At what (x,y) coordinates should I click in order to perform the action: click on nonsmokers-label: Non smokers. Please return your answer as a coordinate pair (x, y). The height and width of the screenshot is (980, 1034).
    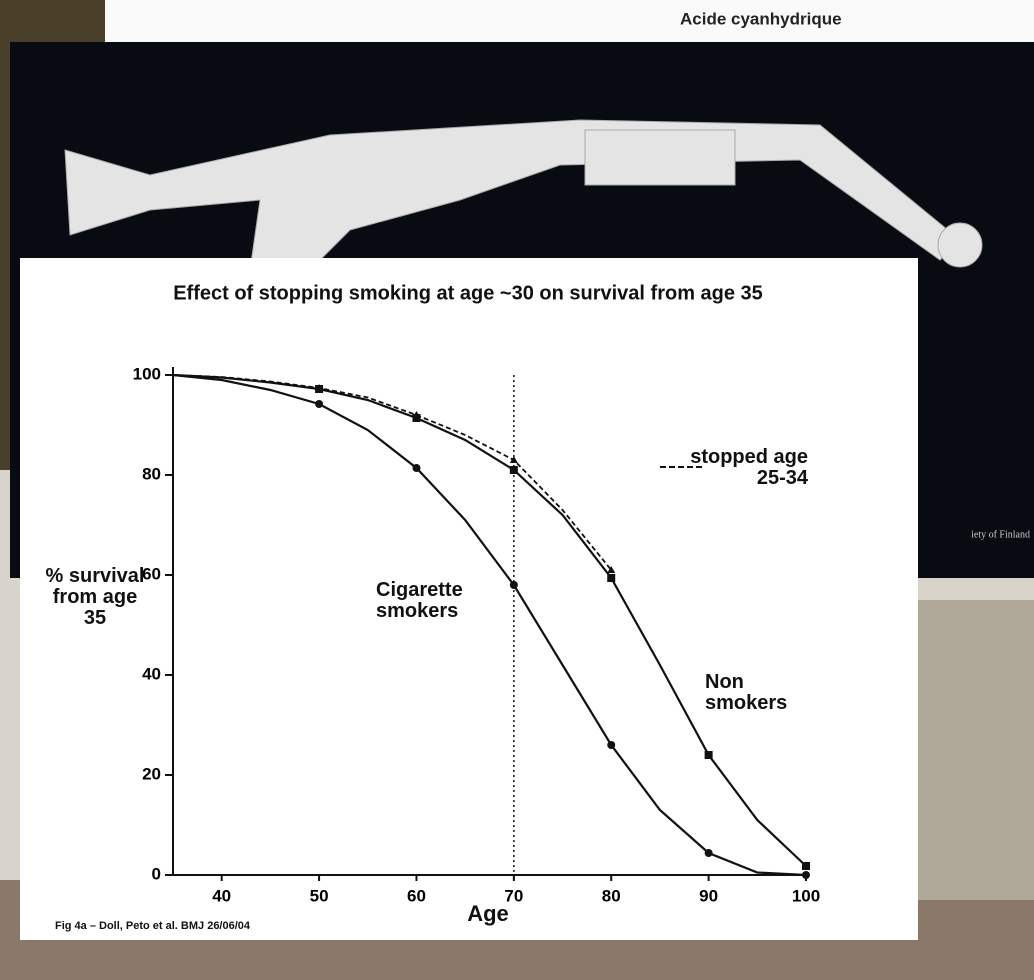
    Looking at the image, I should click on (746, 692).